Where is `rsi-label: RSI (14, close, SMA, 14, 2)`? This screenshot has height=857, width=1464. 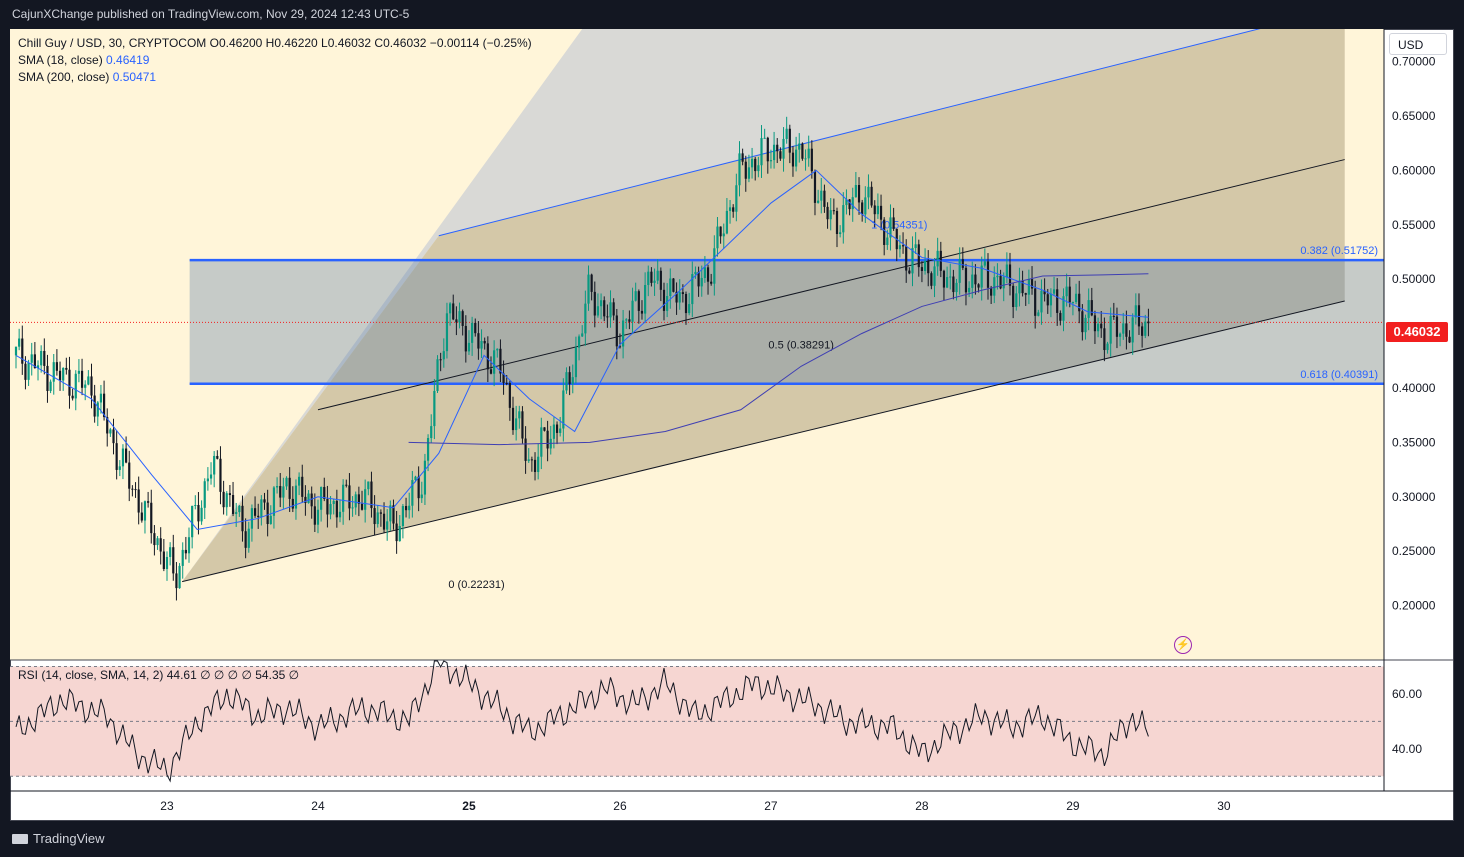 rsi-label: RSI (14, close, SMA, 14, 2) is located at coordinates (91, 675).